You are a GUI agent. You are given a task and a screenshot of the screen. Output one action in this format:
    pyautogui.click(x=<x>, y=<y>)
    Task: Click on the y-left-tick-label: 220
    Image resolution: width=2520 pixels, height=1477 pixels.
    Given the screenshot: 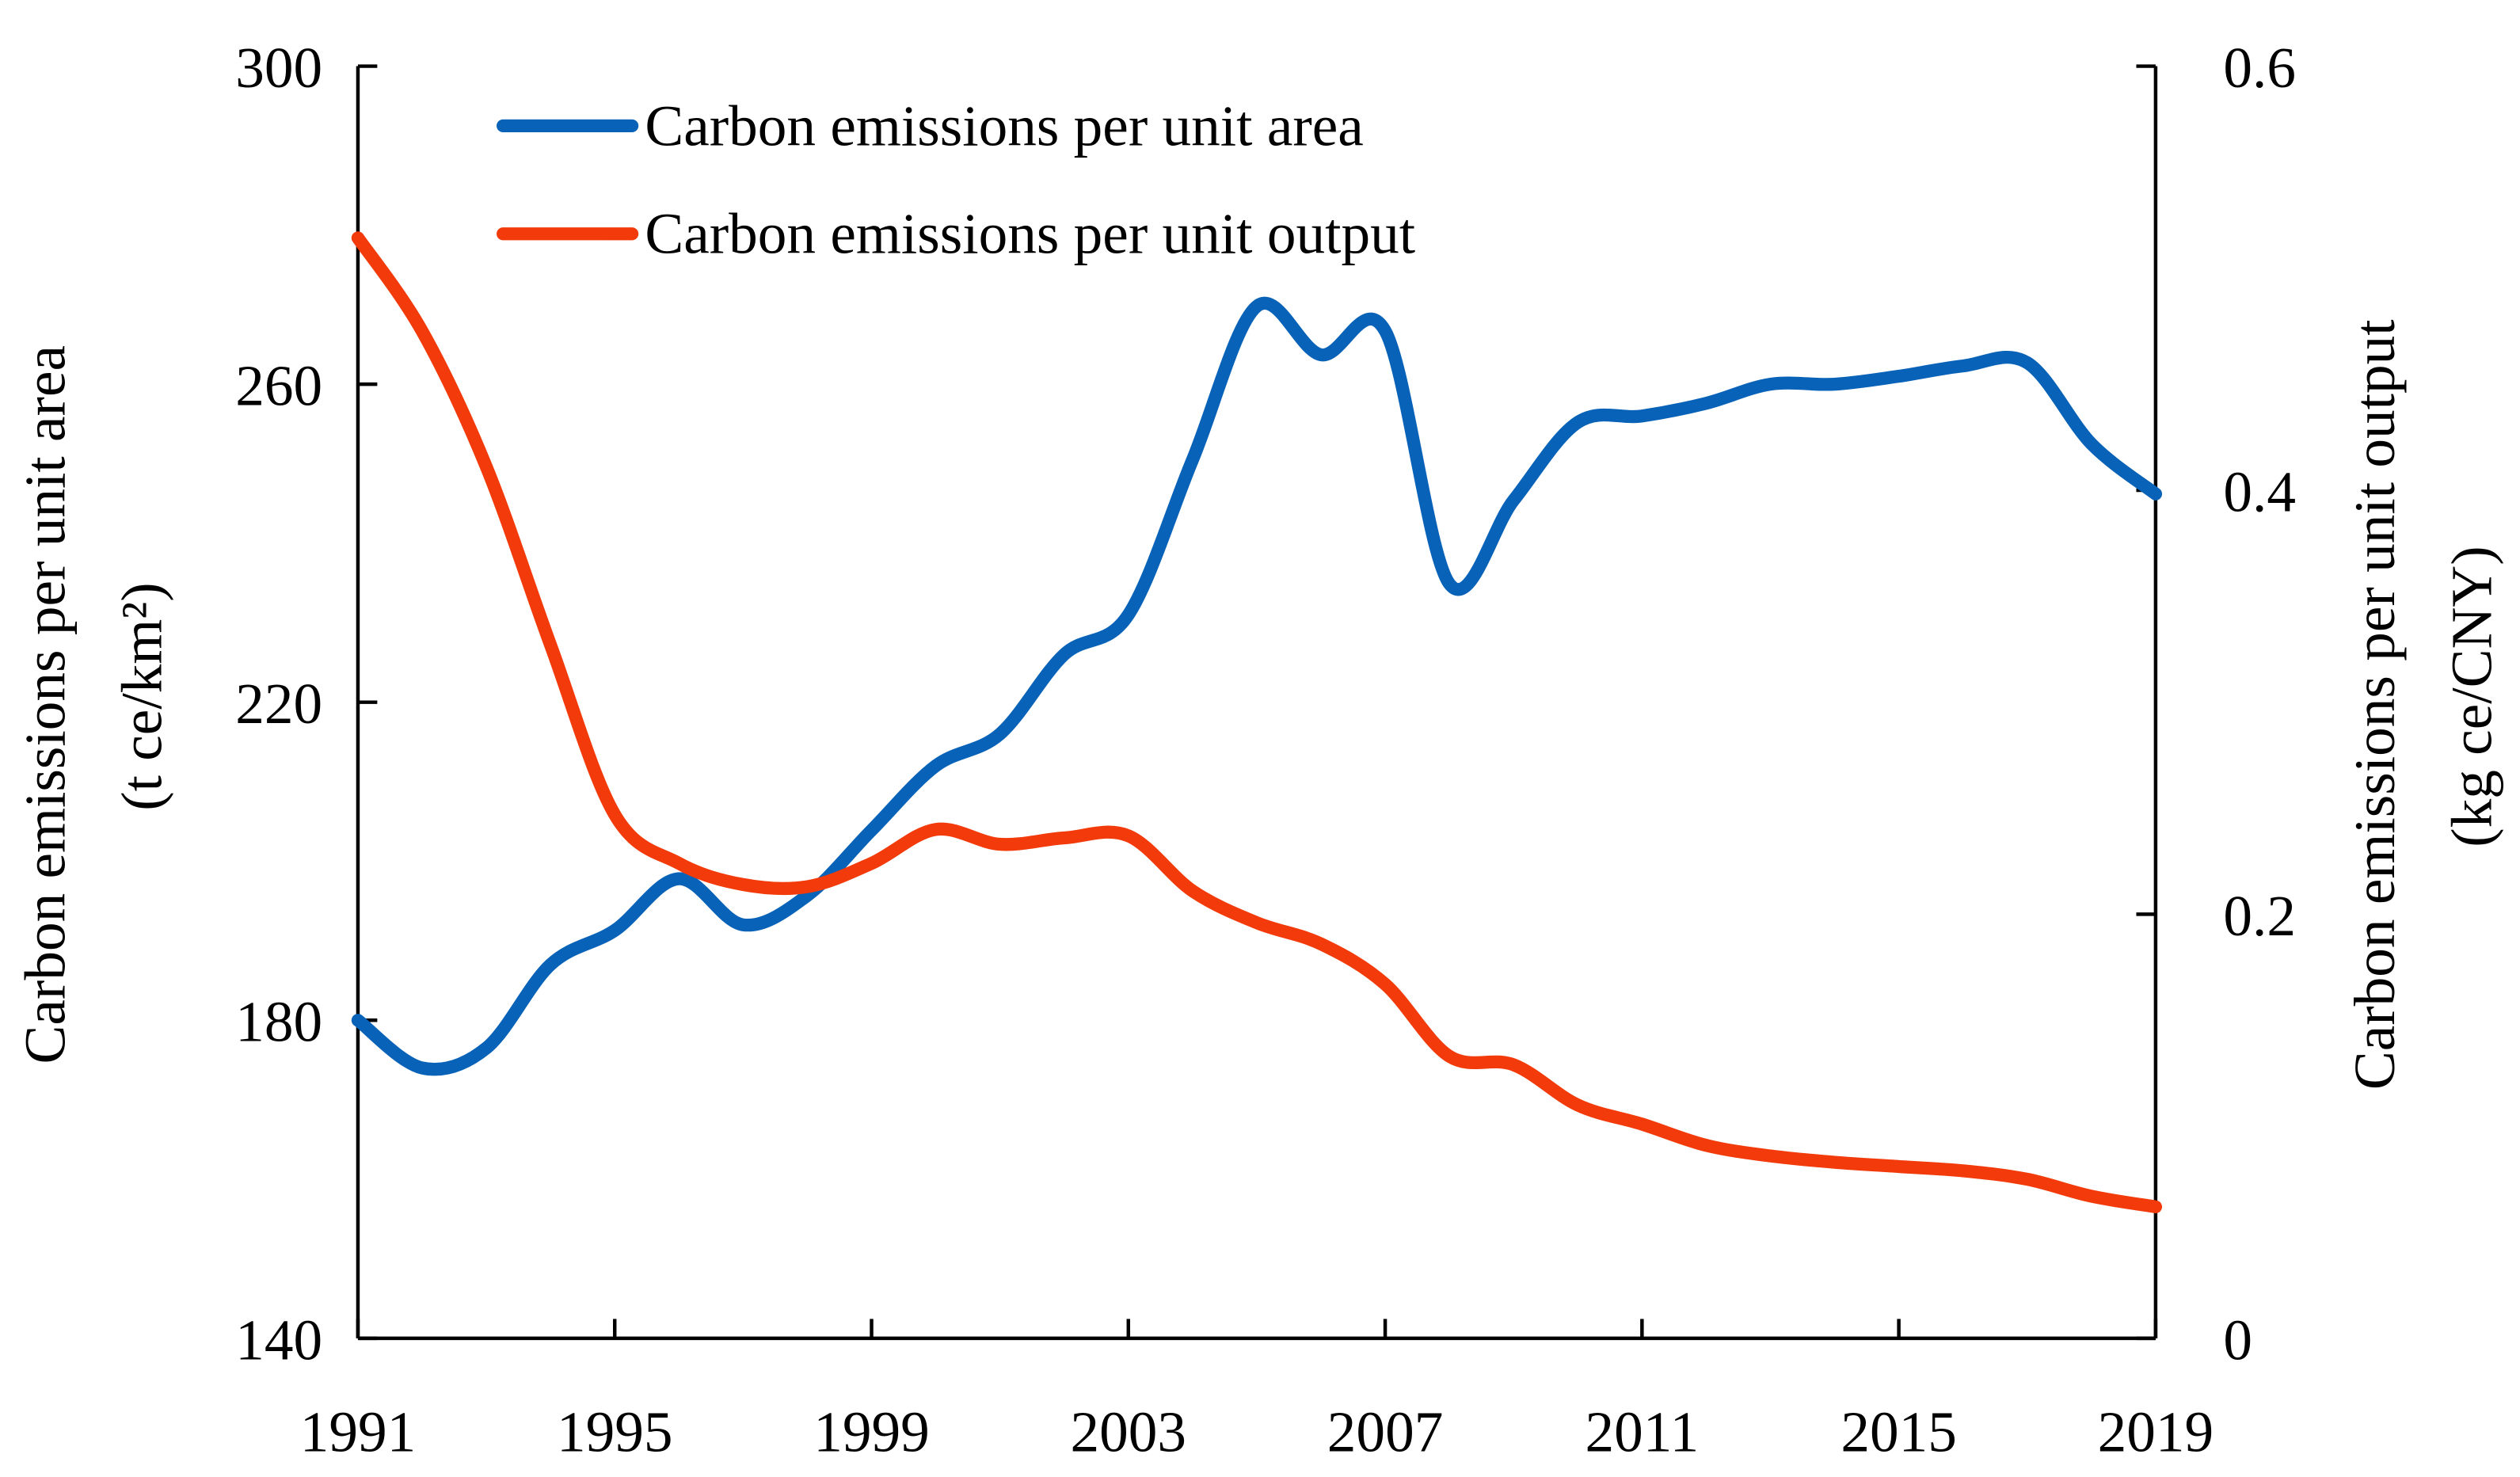 What is the action you would take?
    pyautogui.click(x=278, y=704)
    